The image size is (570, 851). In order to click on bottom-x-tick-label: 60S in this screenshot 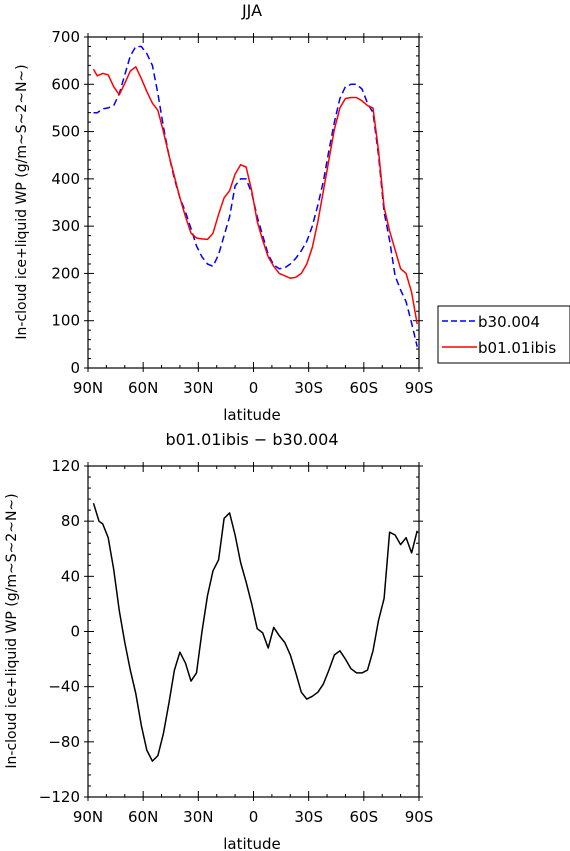, I will do `click(364, 817)`.